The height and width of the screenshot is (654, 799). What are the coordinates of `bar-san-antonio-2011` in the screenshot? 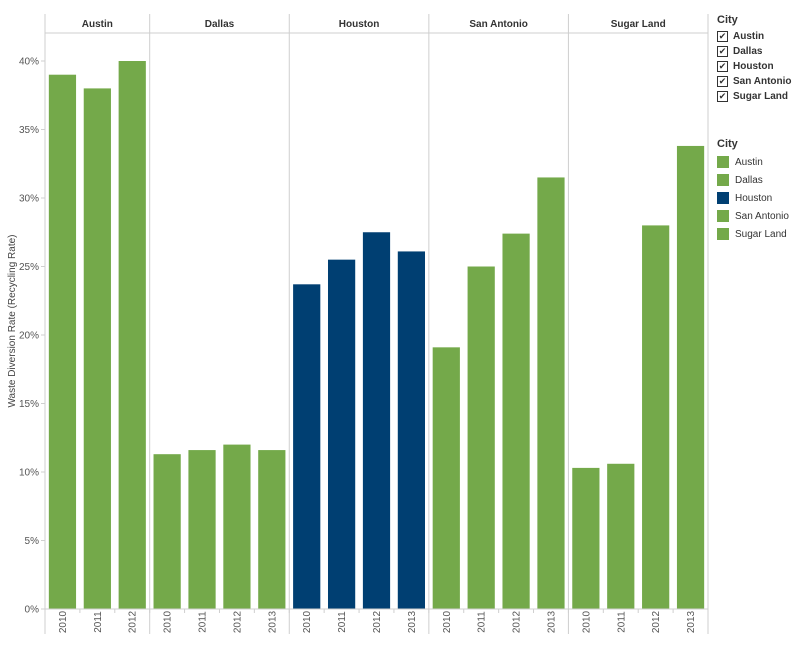 It's located at (481, 438).